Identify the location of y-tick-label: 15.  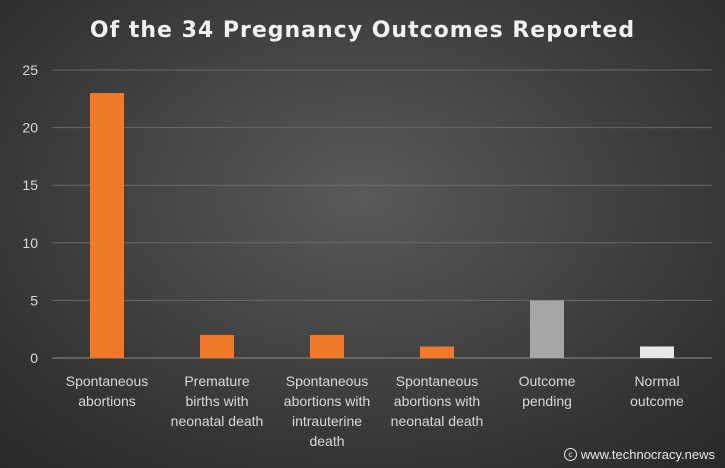
(30, 185).